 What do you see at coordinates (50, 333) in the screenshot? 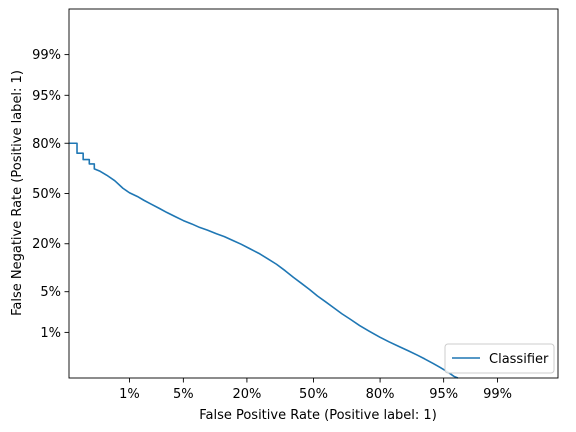
I see `y-tick-label: 1%` at bounding box center [50, 333].